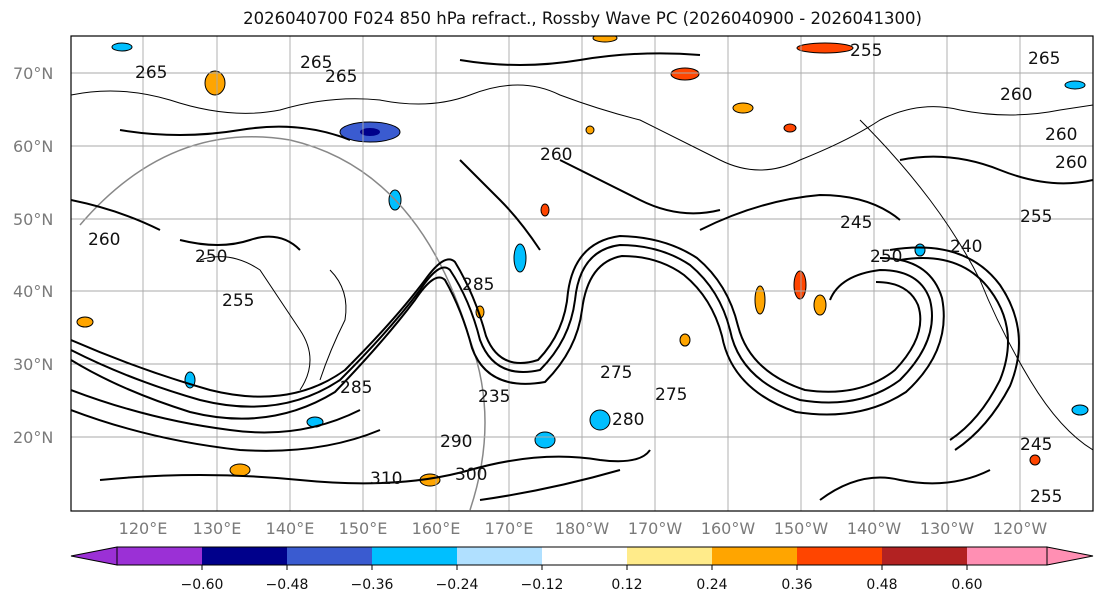  Describe the element at coordinates (509, 528) in the screenshot. I see `lon-label: 170°E` at that location.